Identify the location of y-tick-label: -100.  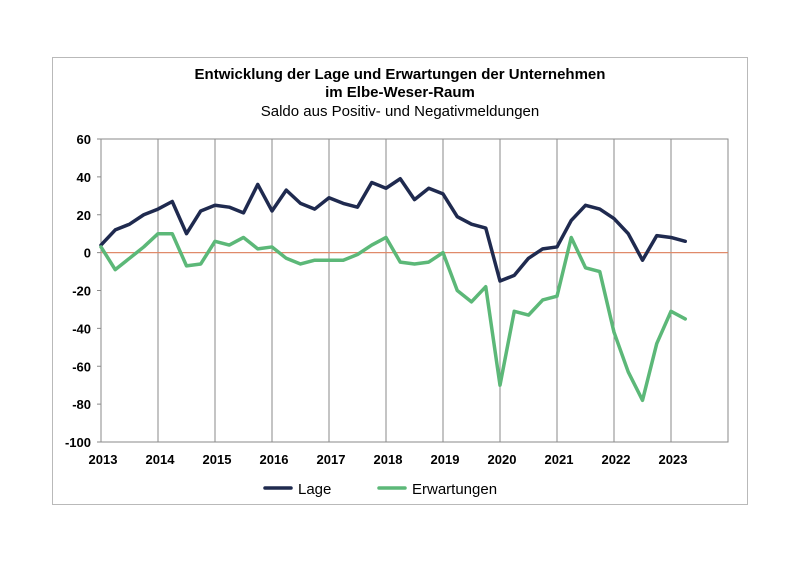
(78, 442).